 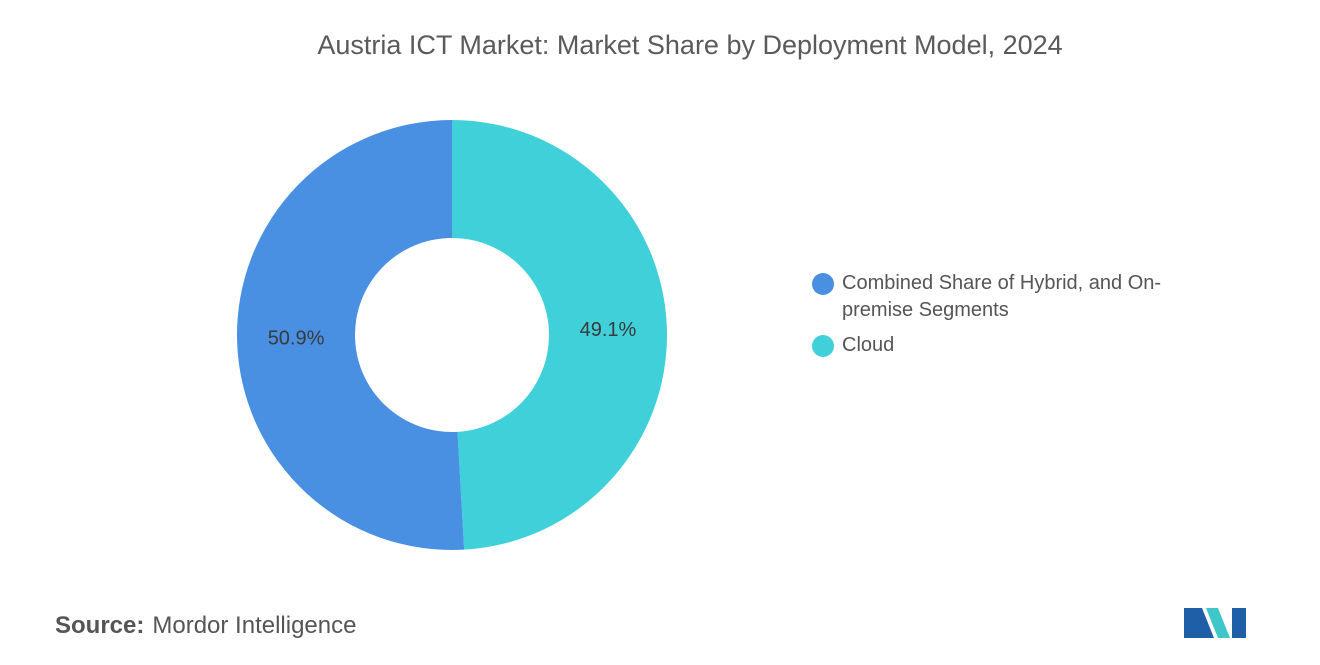 What do you see at coordinates (992, 345) in the screenshot?
I see `legend-item: Cloud` at bounding box center [992, 345].